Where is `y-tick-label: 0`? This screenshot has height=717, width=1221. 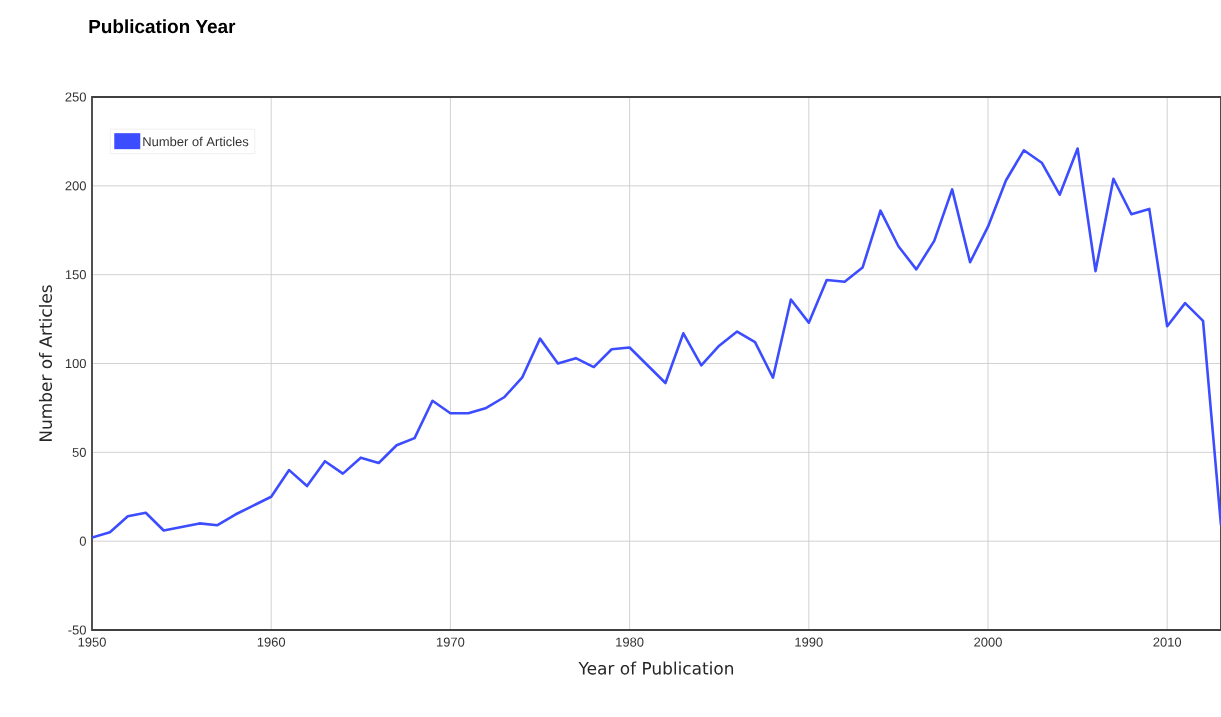
y-tick-label: 0 is located at coordinates (82, 541).